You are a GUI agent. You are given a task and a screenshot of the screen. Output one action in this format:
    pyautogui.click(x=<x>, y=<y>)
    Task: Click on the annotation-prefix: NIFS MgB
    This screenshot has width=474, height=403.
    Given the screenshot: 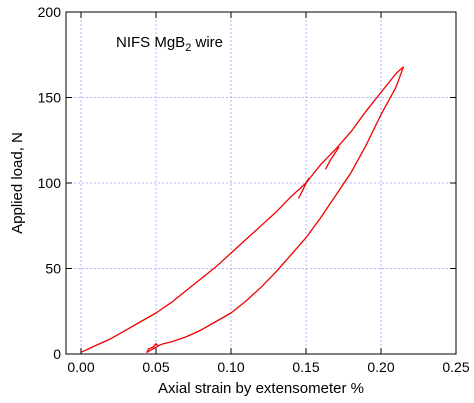 What is the action you would take?
    pyautogui.click(x=150, y=42)
    